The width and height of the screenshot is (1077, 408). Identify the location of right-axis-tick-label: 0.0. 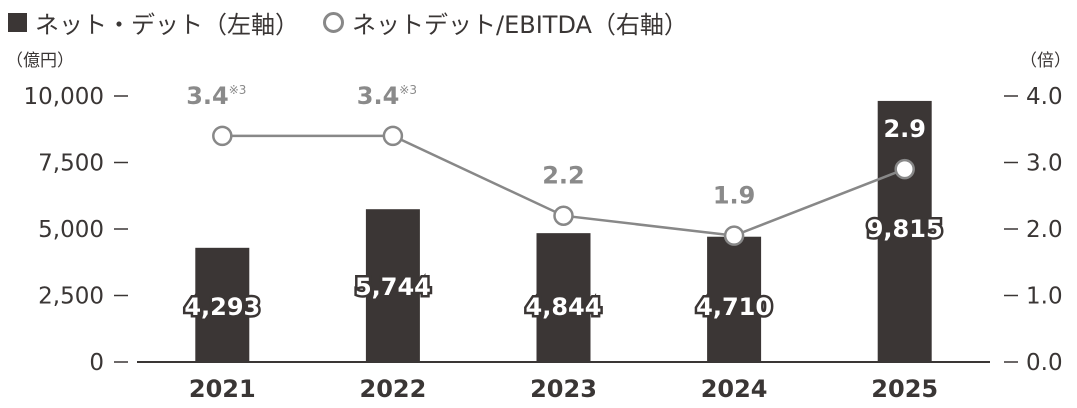
(1044, 363).